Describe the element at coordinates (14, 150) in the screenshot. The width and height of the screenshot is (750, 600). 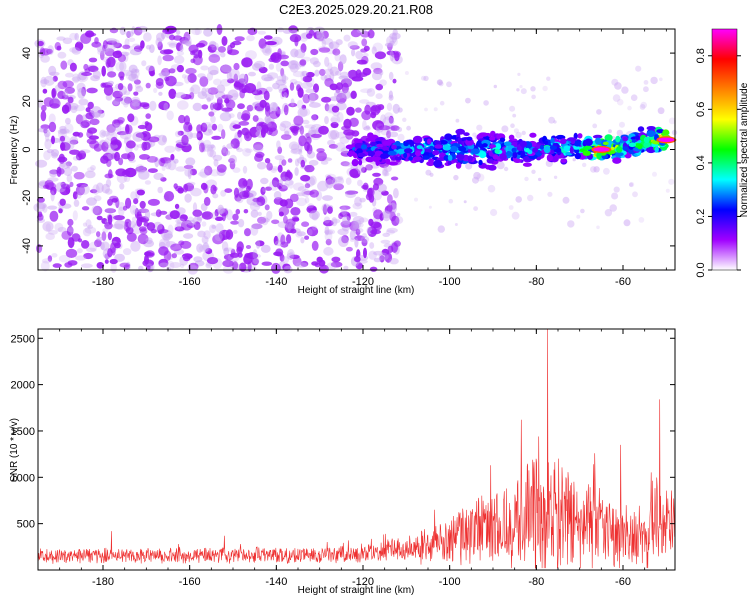
I see `spectrogram-y-axis-label: Frequency (Hz)` at that location.